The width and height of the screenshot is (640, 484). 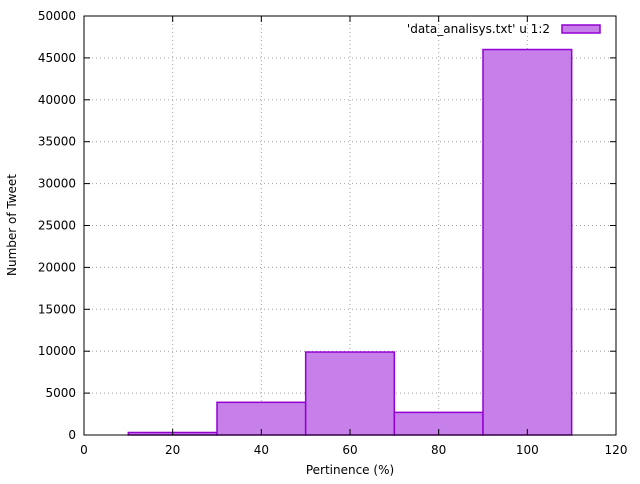 What do you see at coordinates (84, 450) in the screenshot?
I see `x-tick-label: 0` at bounding box center [84, 450].